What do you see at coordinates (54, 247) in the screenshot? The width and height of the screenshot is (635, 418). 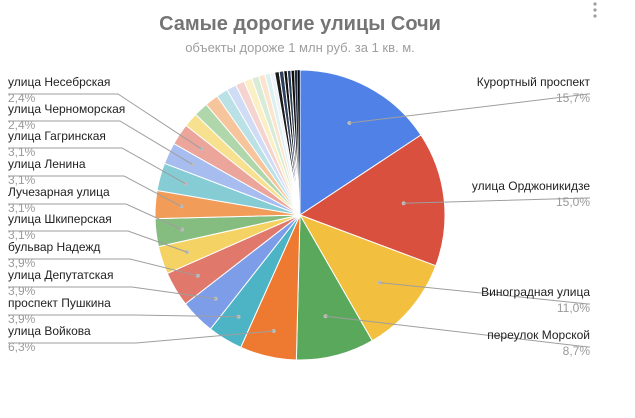 I see `slice-label-name: бульвар Надежд` at bounding box center [54, 247].